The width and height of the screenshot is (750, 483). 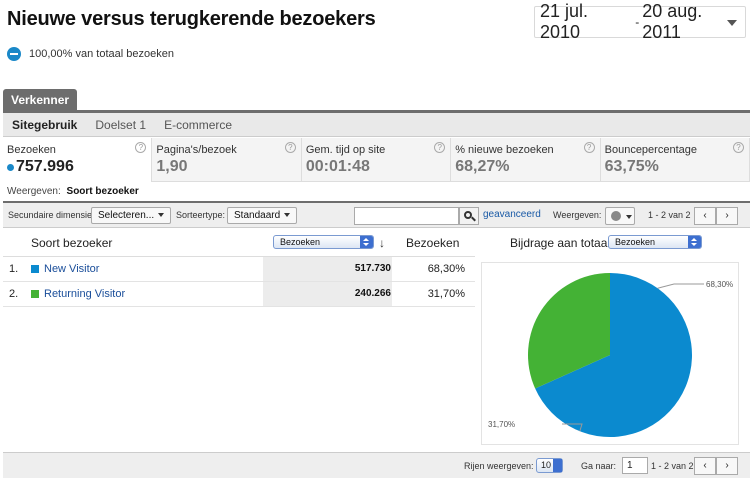 What do you see at coordinates (705, 216) in the screenshot?
I see `prev-page-button: ‹` at bounding box center [705, 216].